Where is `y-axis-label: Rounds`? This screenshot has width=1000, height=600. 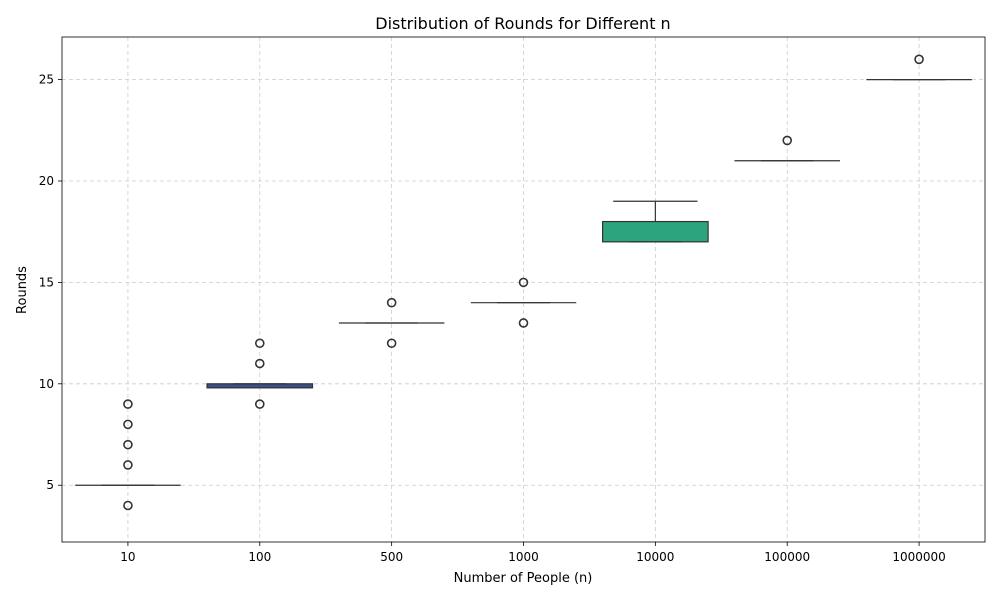 y-axis-label: Rounds is located at coordinates (22, 290).